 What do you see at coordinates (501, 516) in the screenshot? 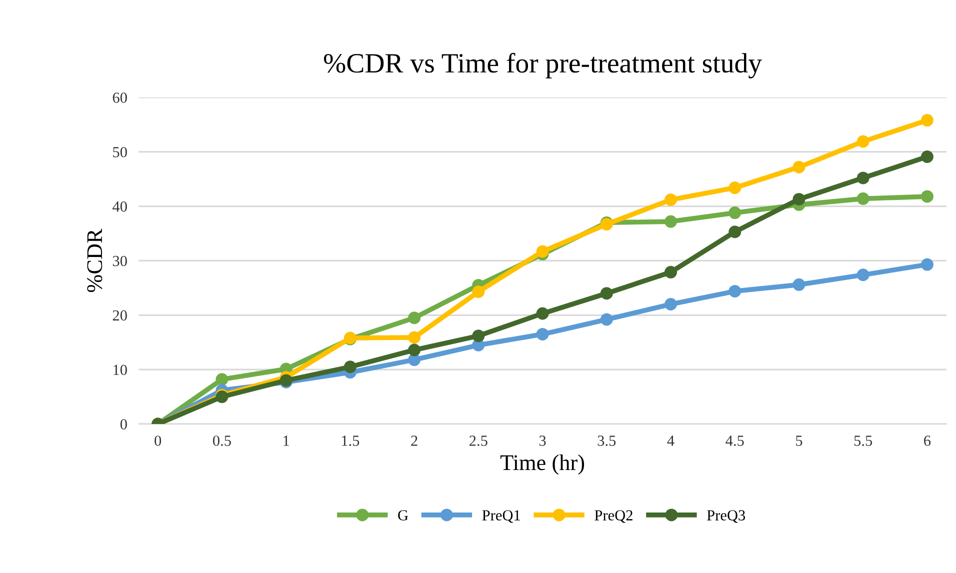
I see `legend-label: PreQ1` at bounding box center [501, 516].